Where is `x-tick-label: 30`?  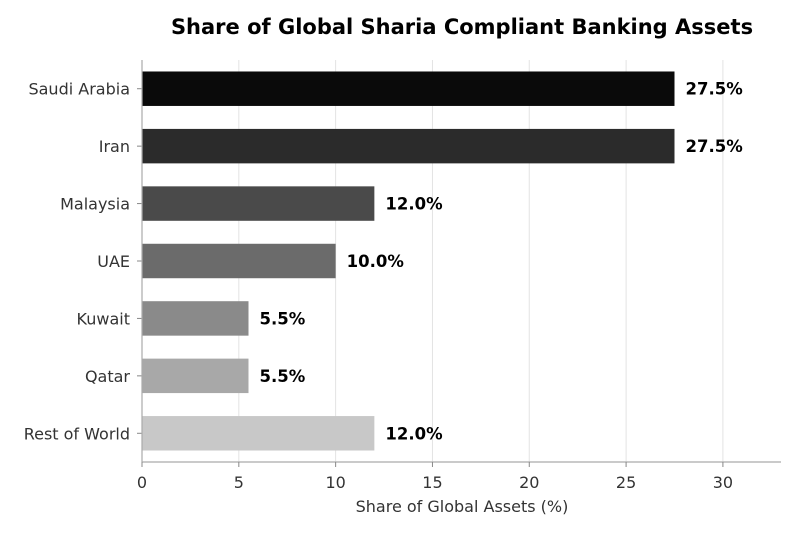 x-tick-label: 30 is located at coordinates (723, 482).